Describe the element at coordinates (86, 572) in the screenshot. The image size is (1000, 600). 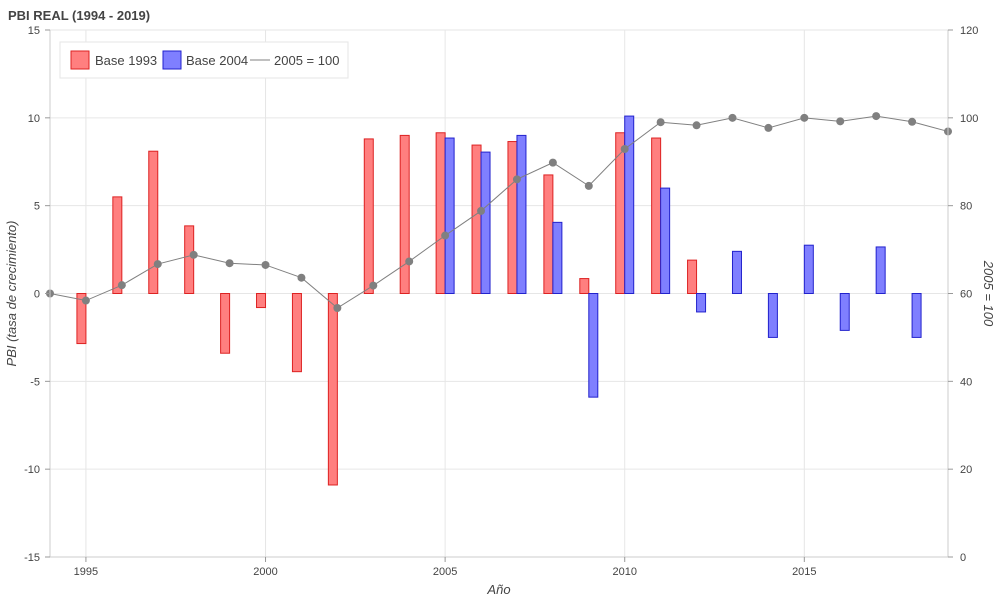
I see `x-tick-label: 1995` at that location.